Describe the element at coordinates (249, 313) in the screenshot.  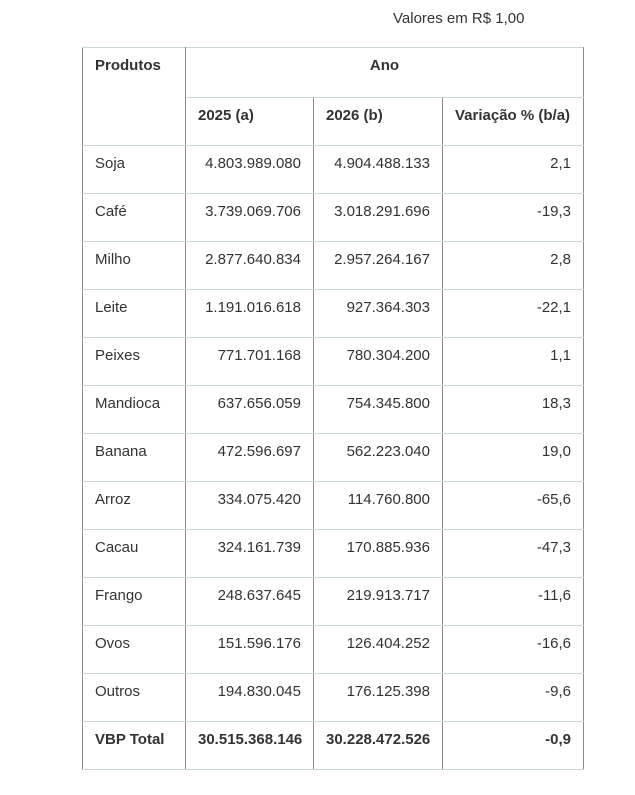
I see `value-2025-cell: 1.191.016.618` at that location.